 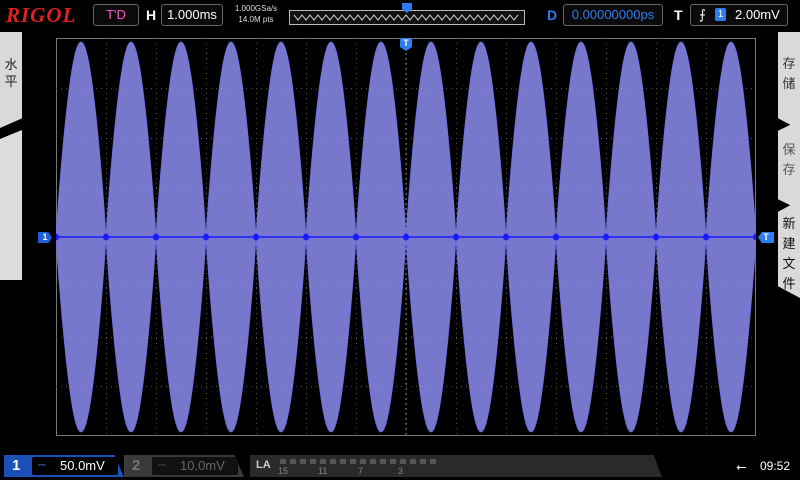 I want to click on channel-2-scale: 10.0mV, so click(x=202, y=465).